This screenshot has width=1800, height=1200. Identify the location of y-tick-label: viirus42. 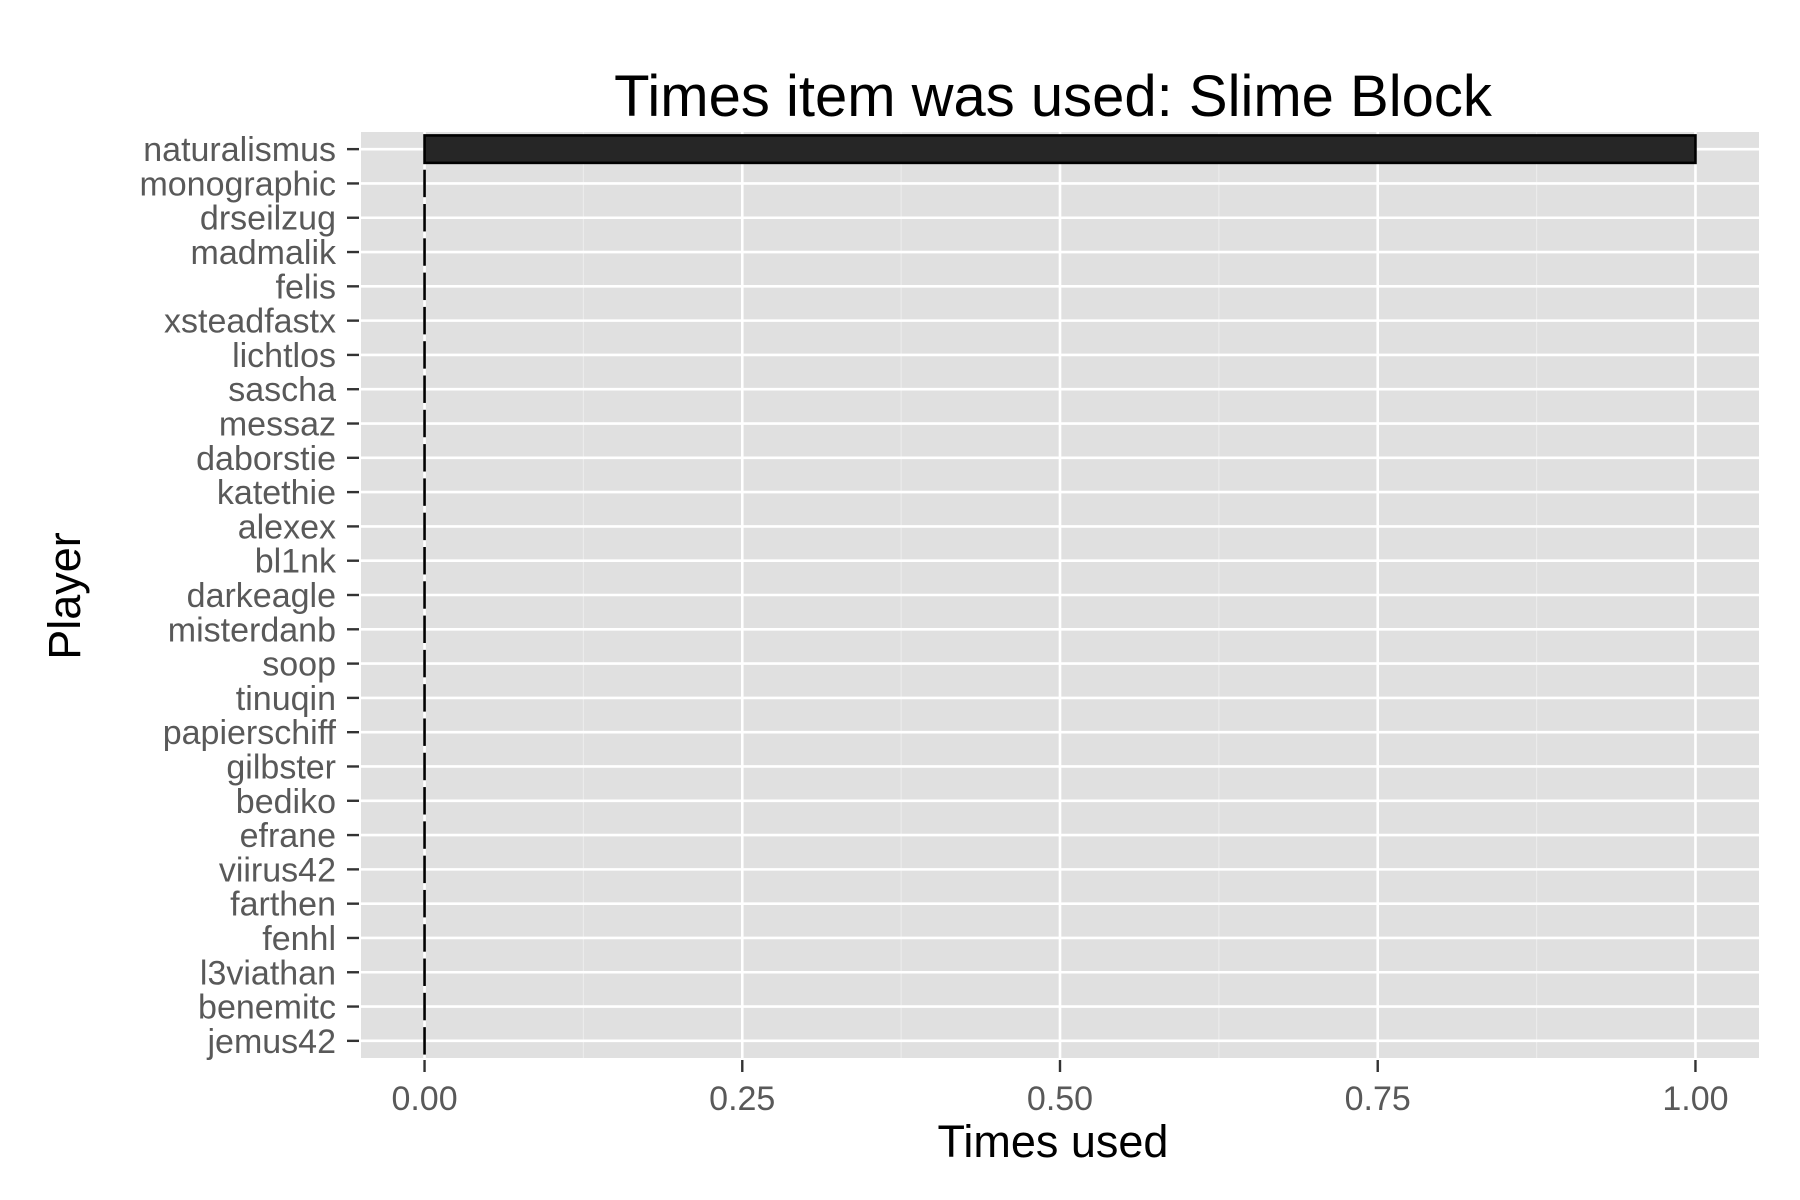
(277, 870).